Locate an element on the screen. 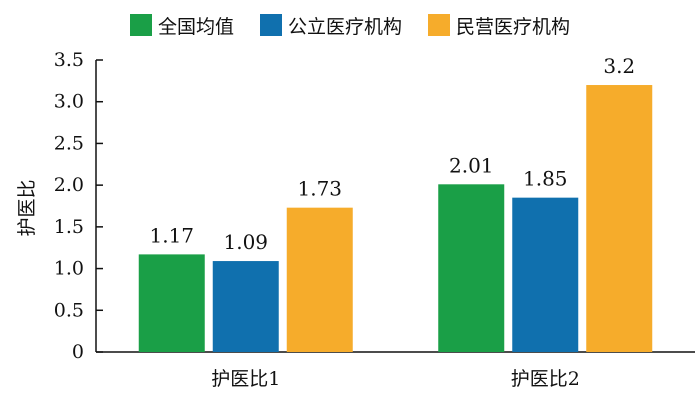 Image resolution: width=700 pixels, height=400 pixels. y-tick-label: 0.5 is located at coordinates (69, 310).